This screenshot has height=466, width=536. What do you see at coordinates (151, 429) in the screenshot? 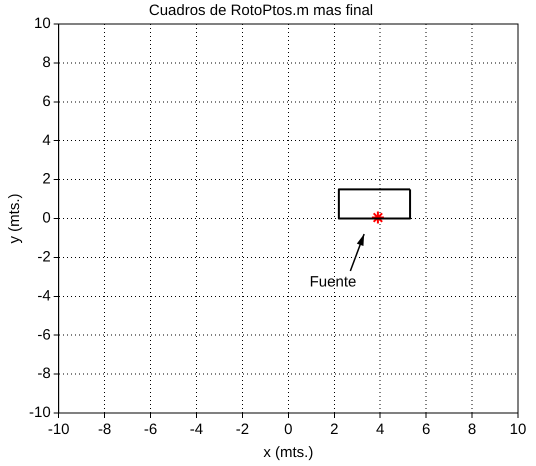
I see `x-tick-label: -6` at bounding box center [151, 429].